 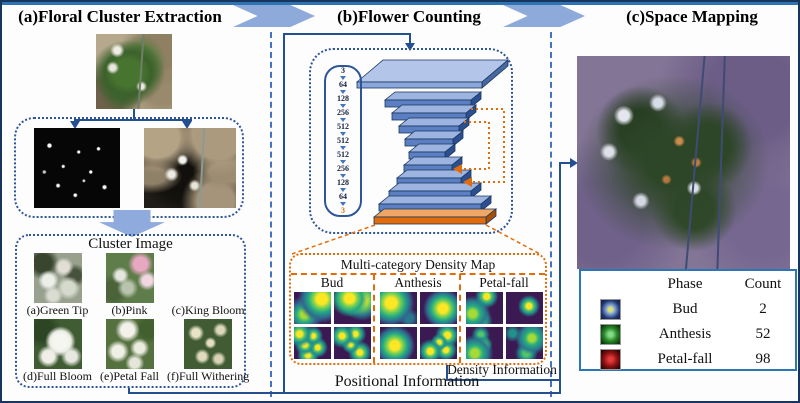 I want to click on count-cell: 2, so click(x=763, y=309).